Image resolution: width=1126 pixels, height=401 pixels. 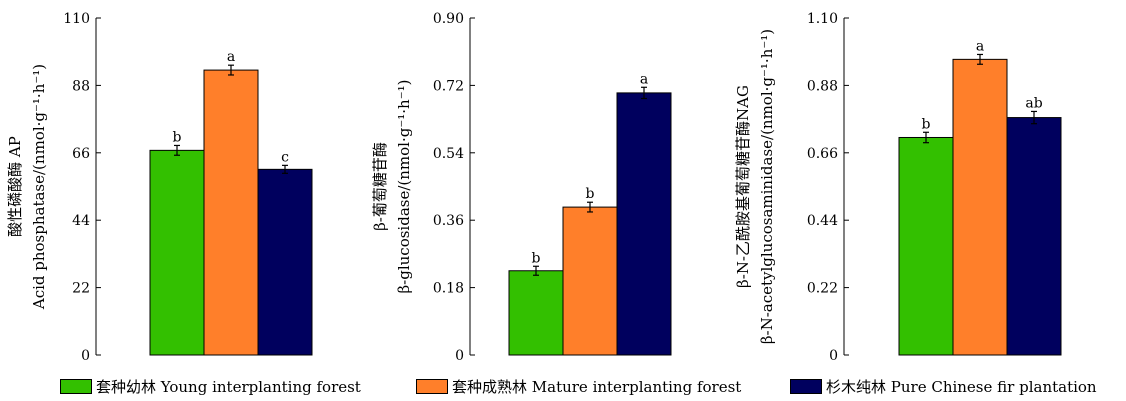 What do you see at coordinates (76, 386) in the screenshot?
I see `legend-swatch-young` at bounding box center [76, 386].